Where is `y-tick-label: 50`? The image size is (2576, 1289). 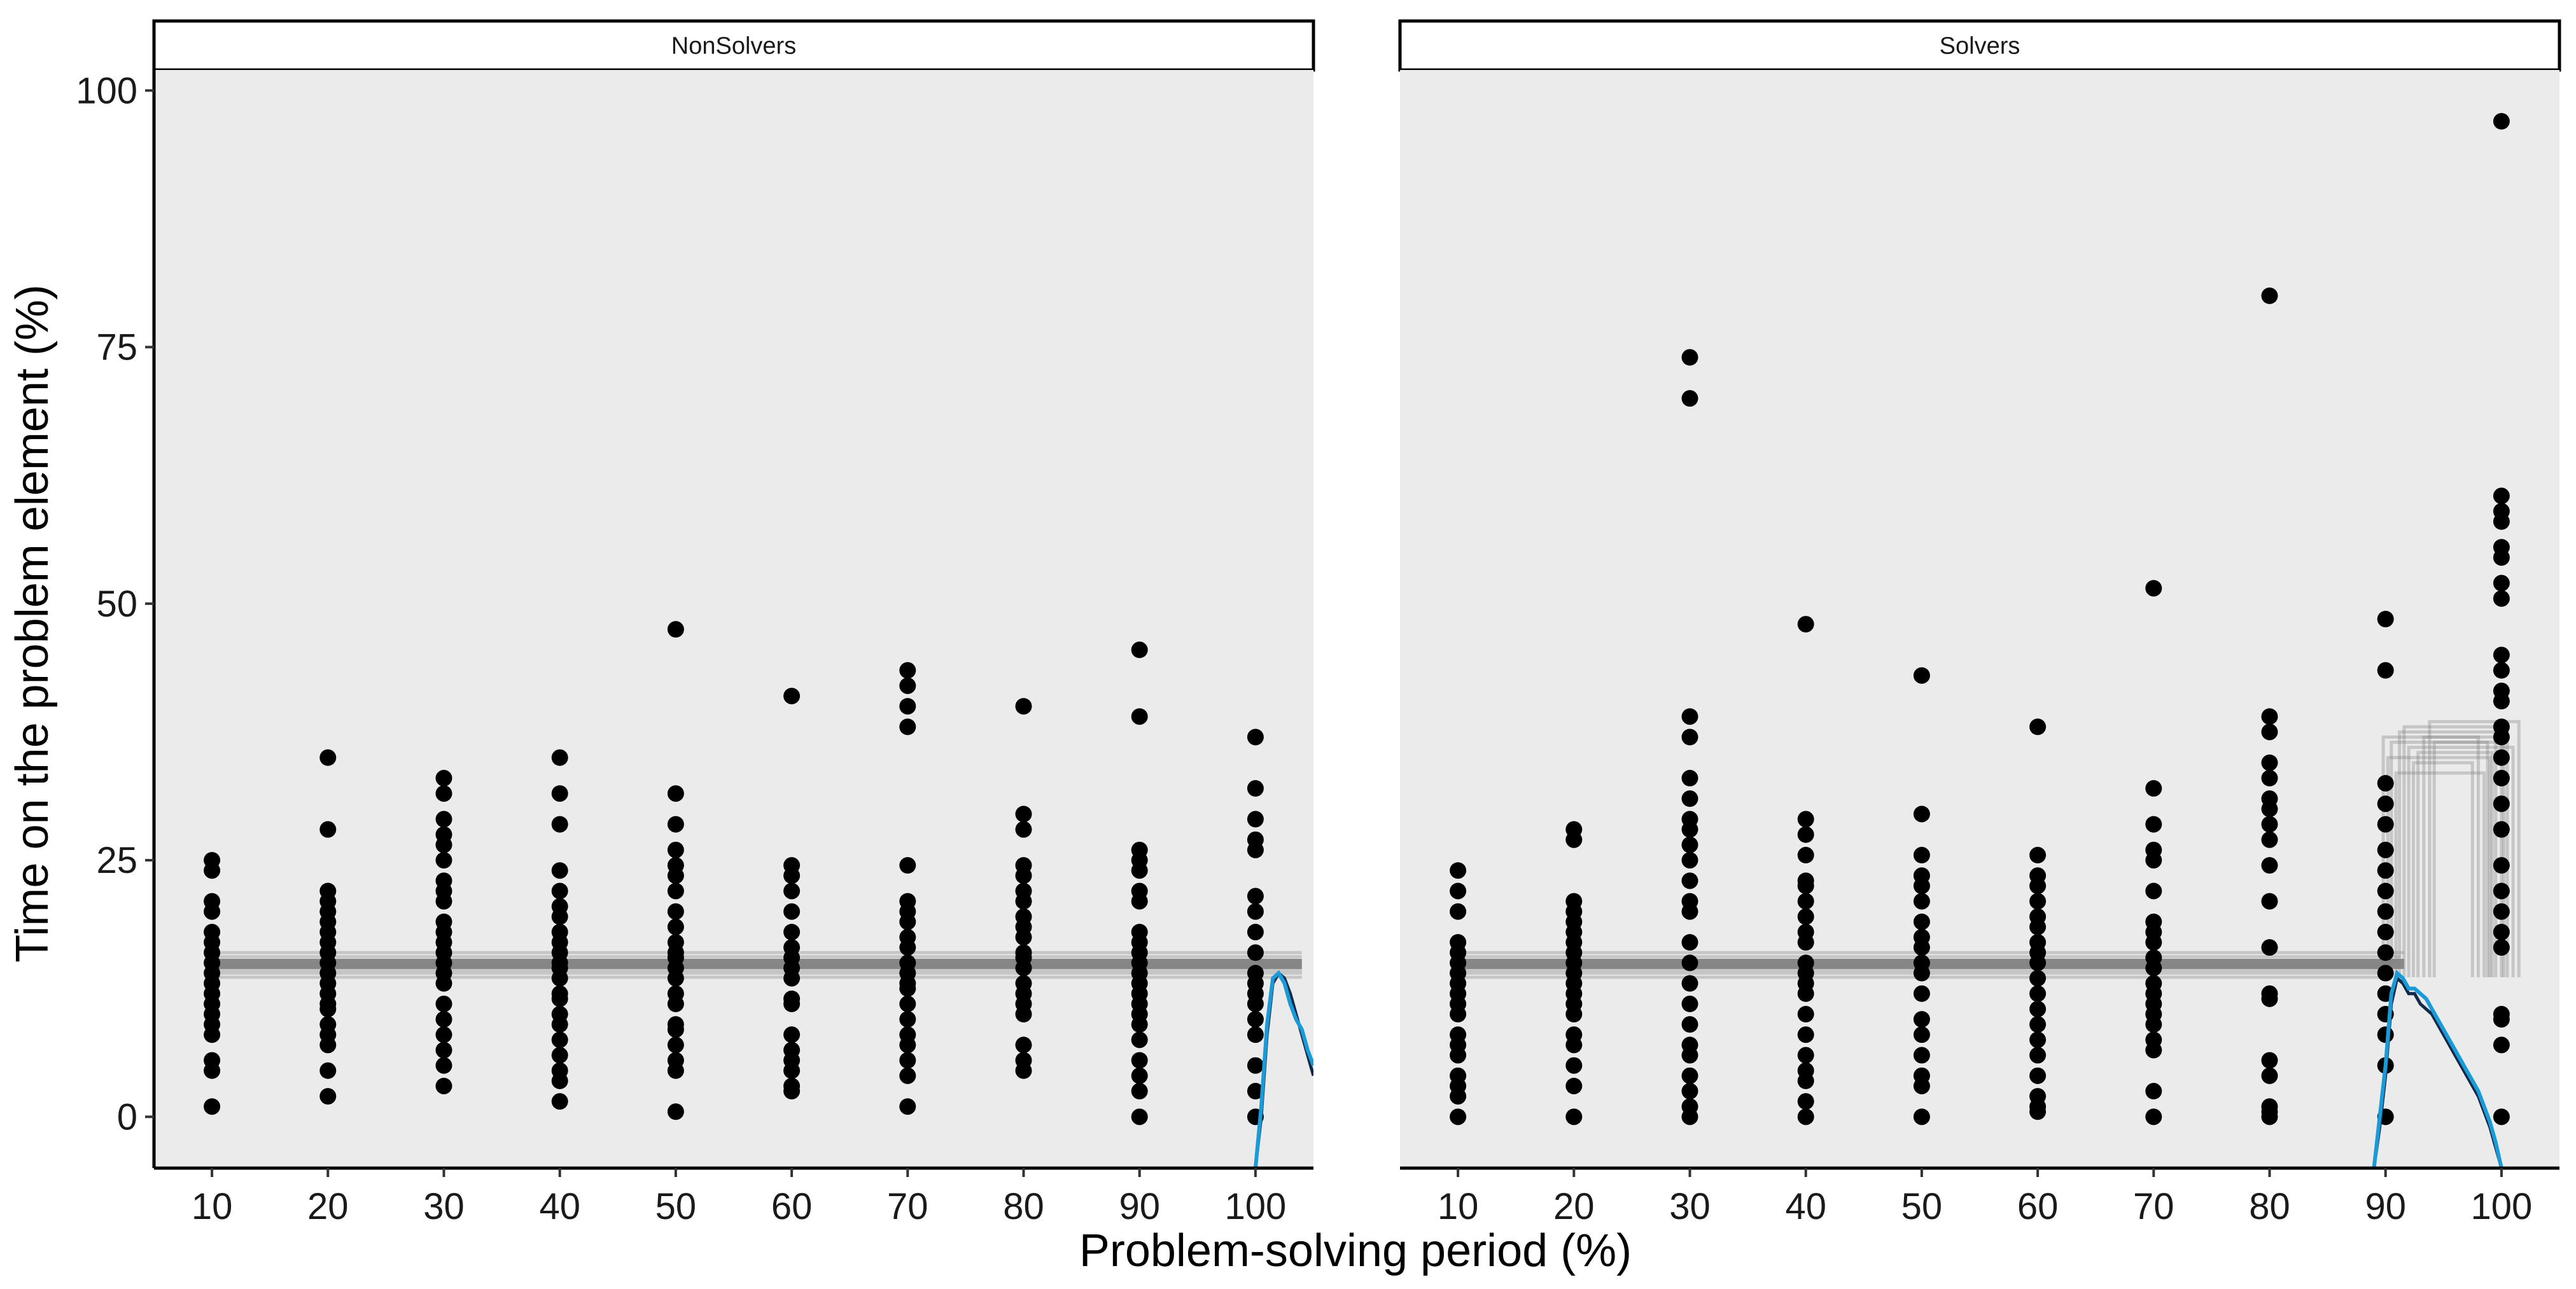 y-tick-label: 50 is located at coordinates (116, 604).